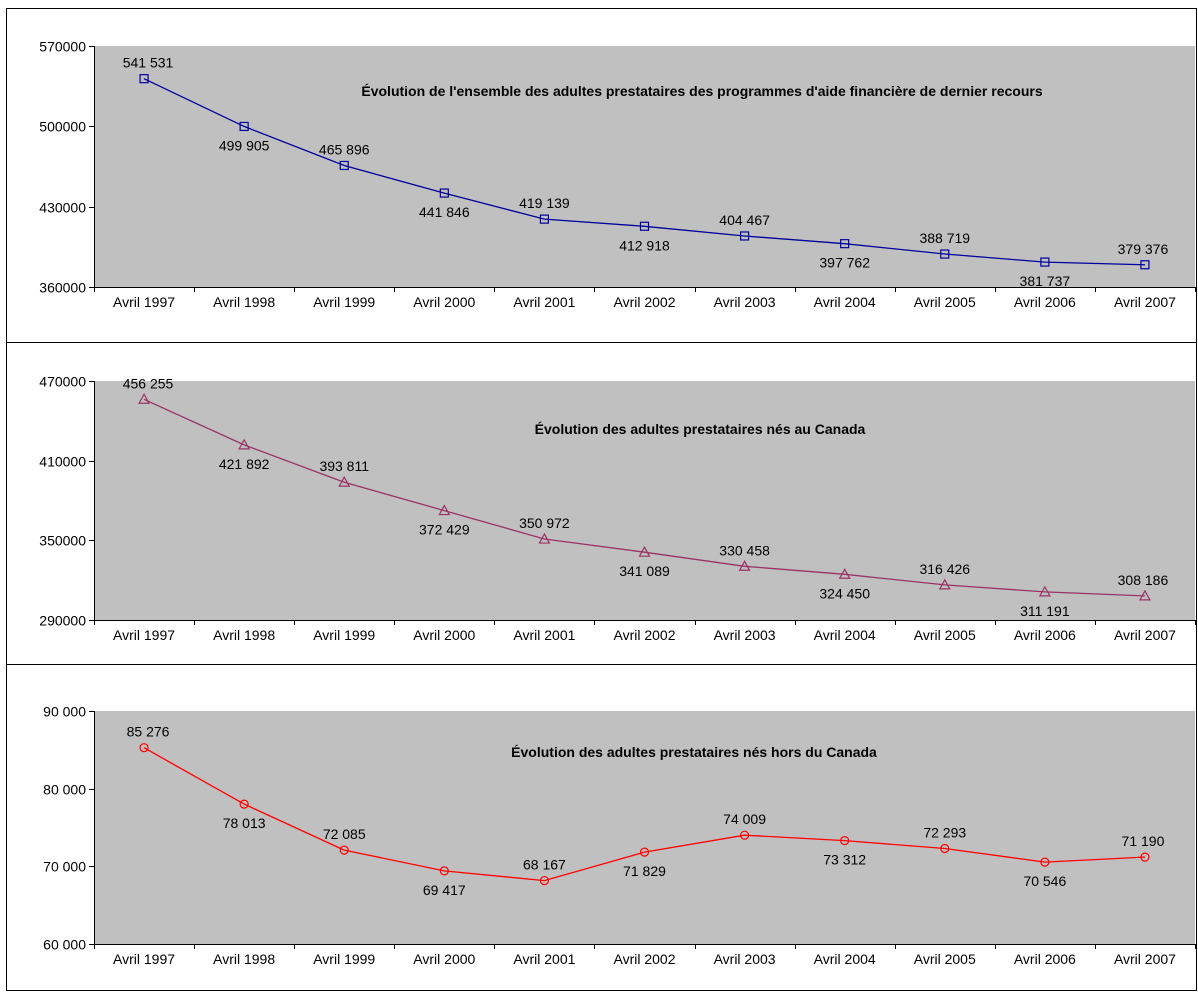 Image resolution: width=1198 pixels, height=997 pixels. What do you see at coordinates (544, 203) in the screenshot?
I see `data-label: 419 139` at bounding box center [544, 203].